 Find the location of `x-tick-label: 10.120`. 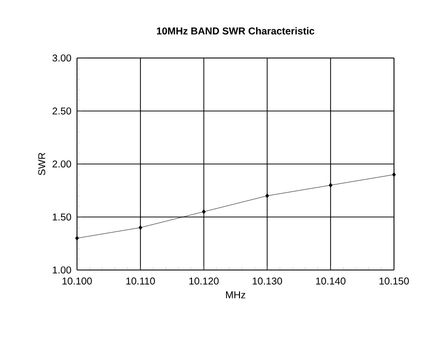

x-tick-label: 10.120 is located at coordinates (204, 281).